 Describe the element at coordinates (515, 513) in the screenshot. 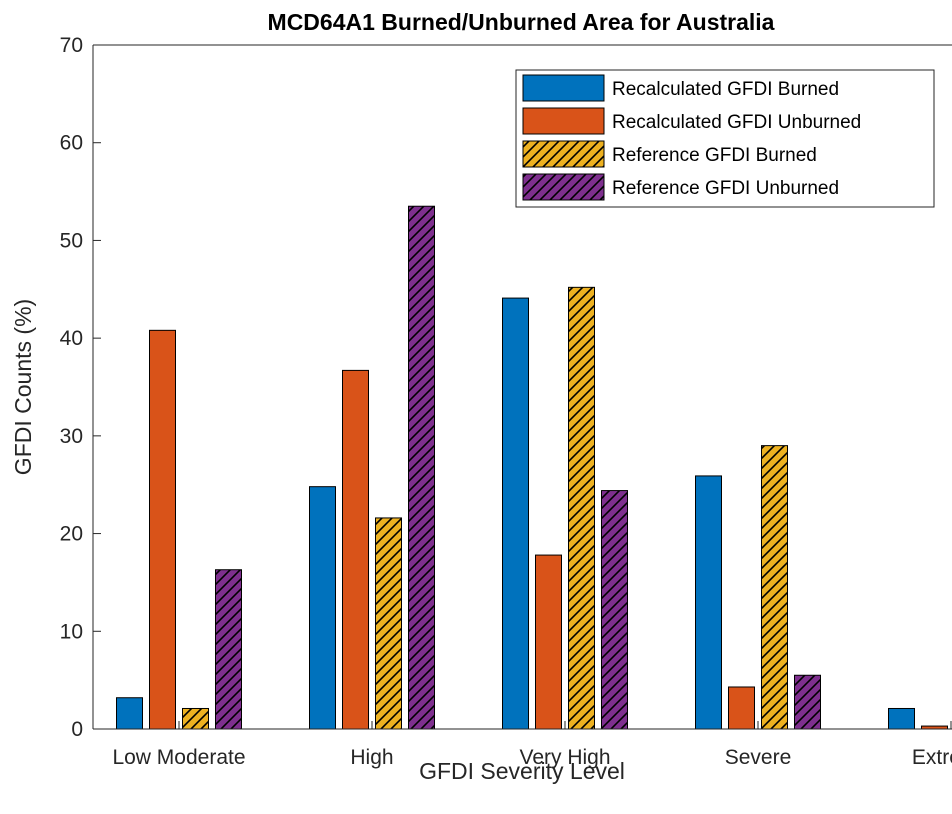

I see `bar-s0-c2` at that location.